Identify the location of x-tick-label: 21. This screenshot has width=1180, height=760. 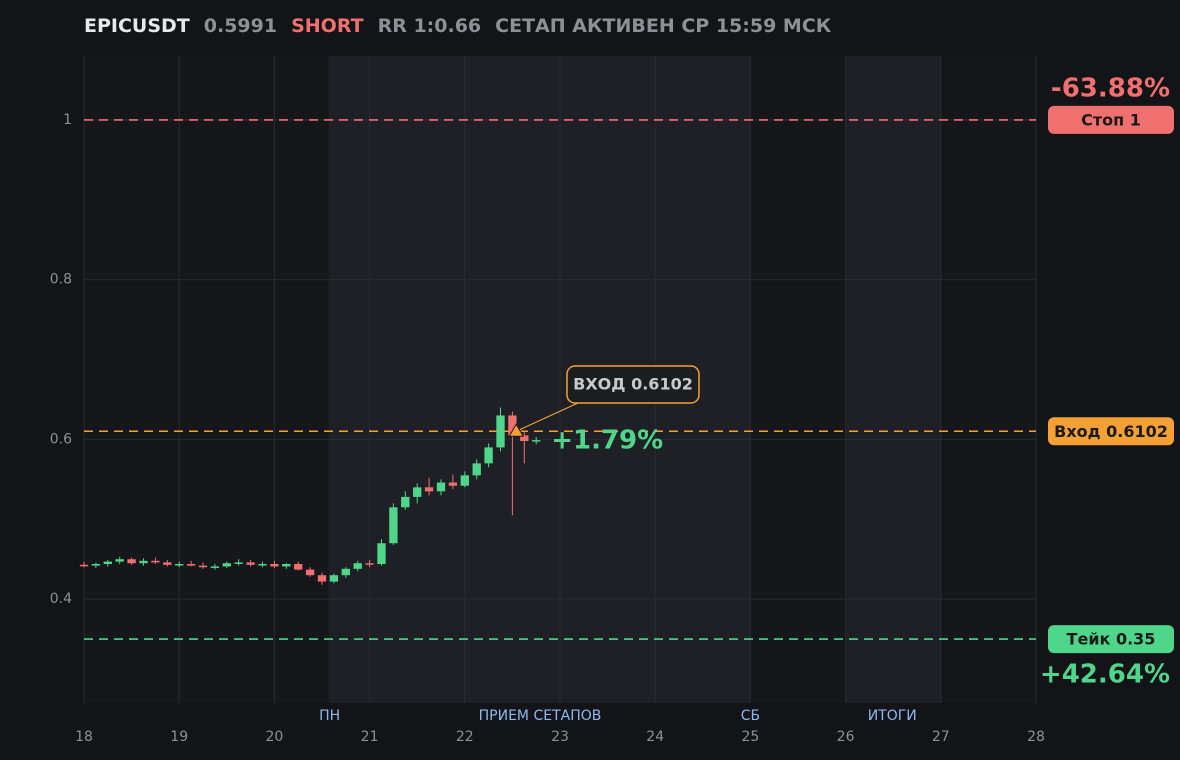
(370, 737).